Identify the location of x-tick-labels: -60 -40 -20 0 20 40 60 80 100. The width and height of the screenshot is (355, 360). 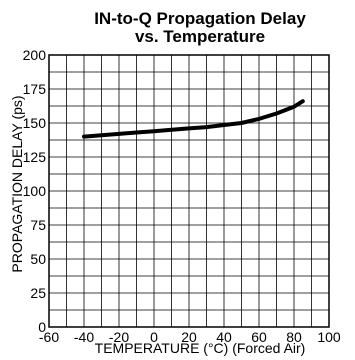
(190, 337).